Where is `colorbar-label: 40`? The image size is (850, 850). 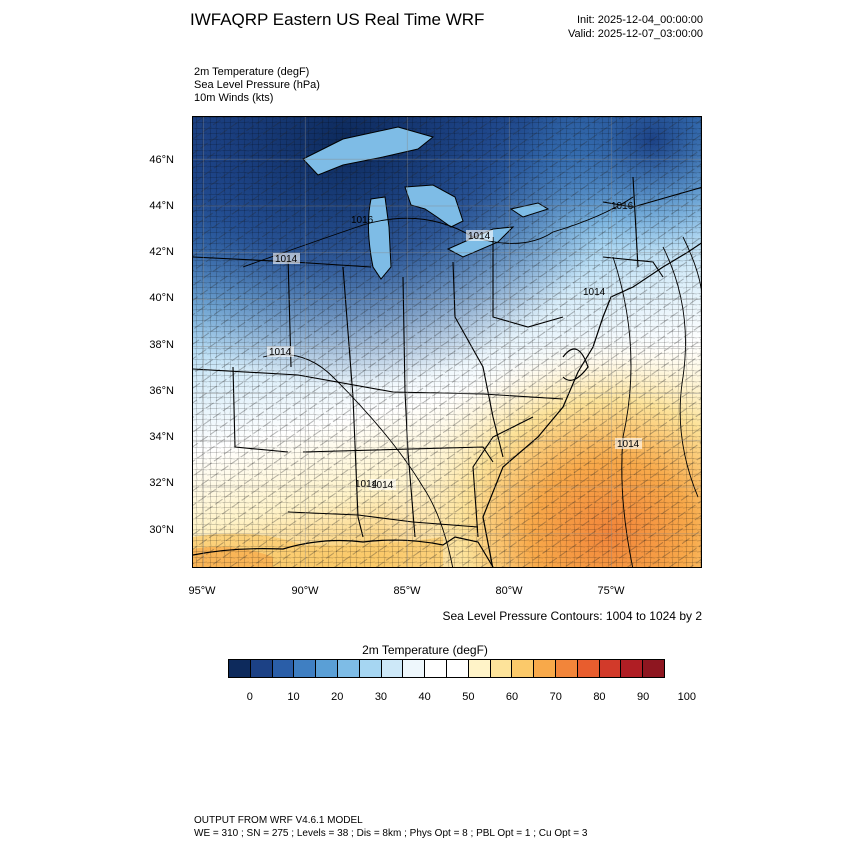
colorbar-label: 40 is located at coordinates (424, 697).